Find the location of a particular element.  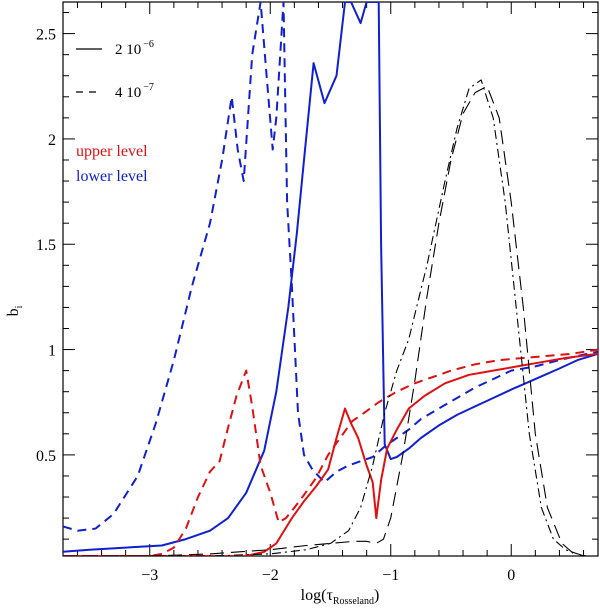

x-tick-label: −2 is located at coordinates (270, 575).